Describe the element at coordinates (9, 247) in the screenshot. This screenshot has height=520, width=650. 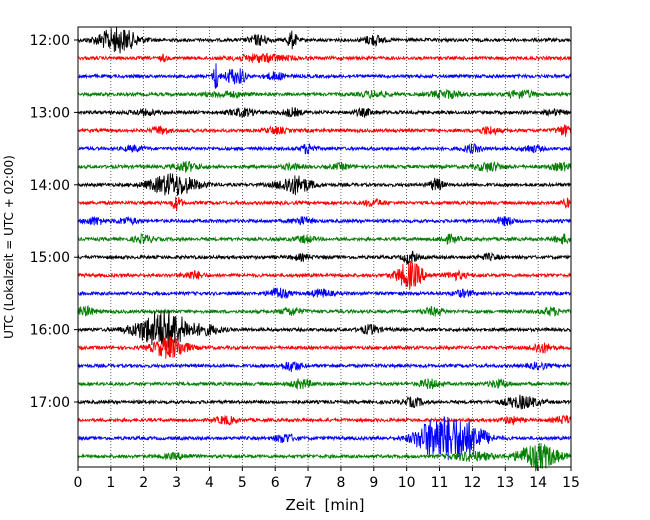
I see `y-axis-label: UTC (Lokalzeit = UTC + 02:00)` at that location.